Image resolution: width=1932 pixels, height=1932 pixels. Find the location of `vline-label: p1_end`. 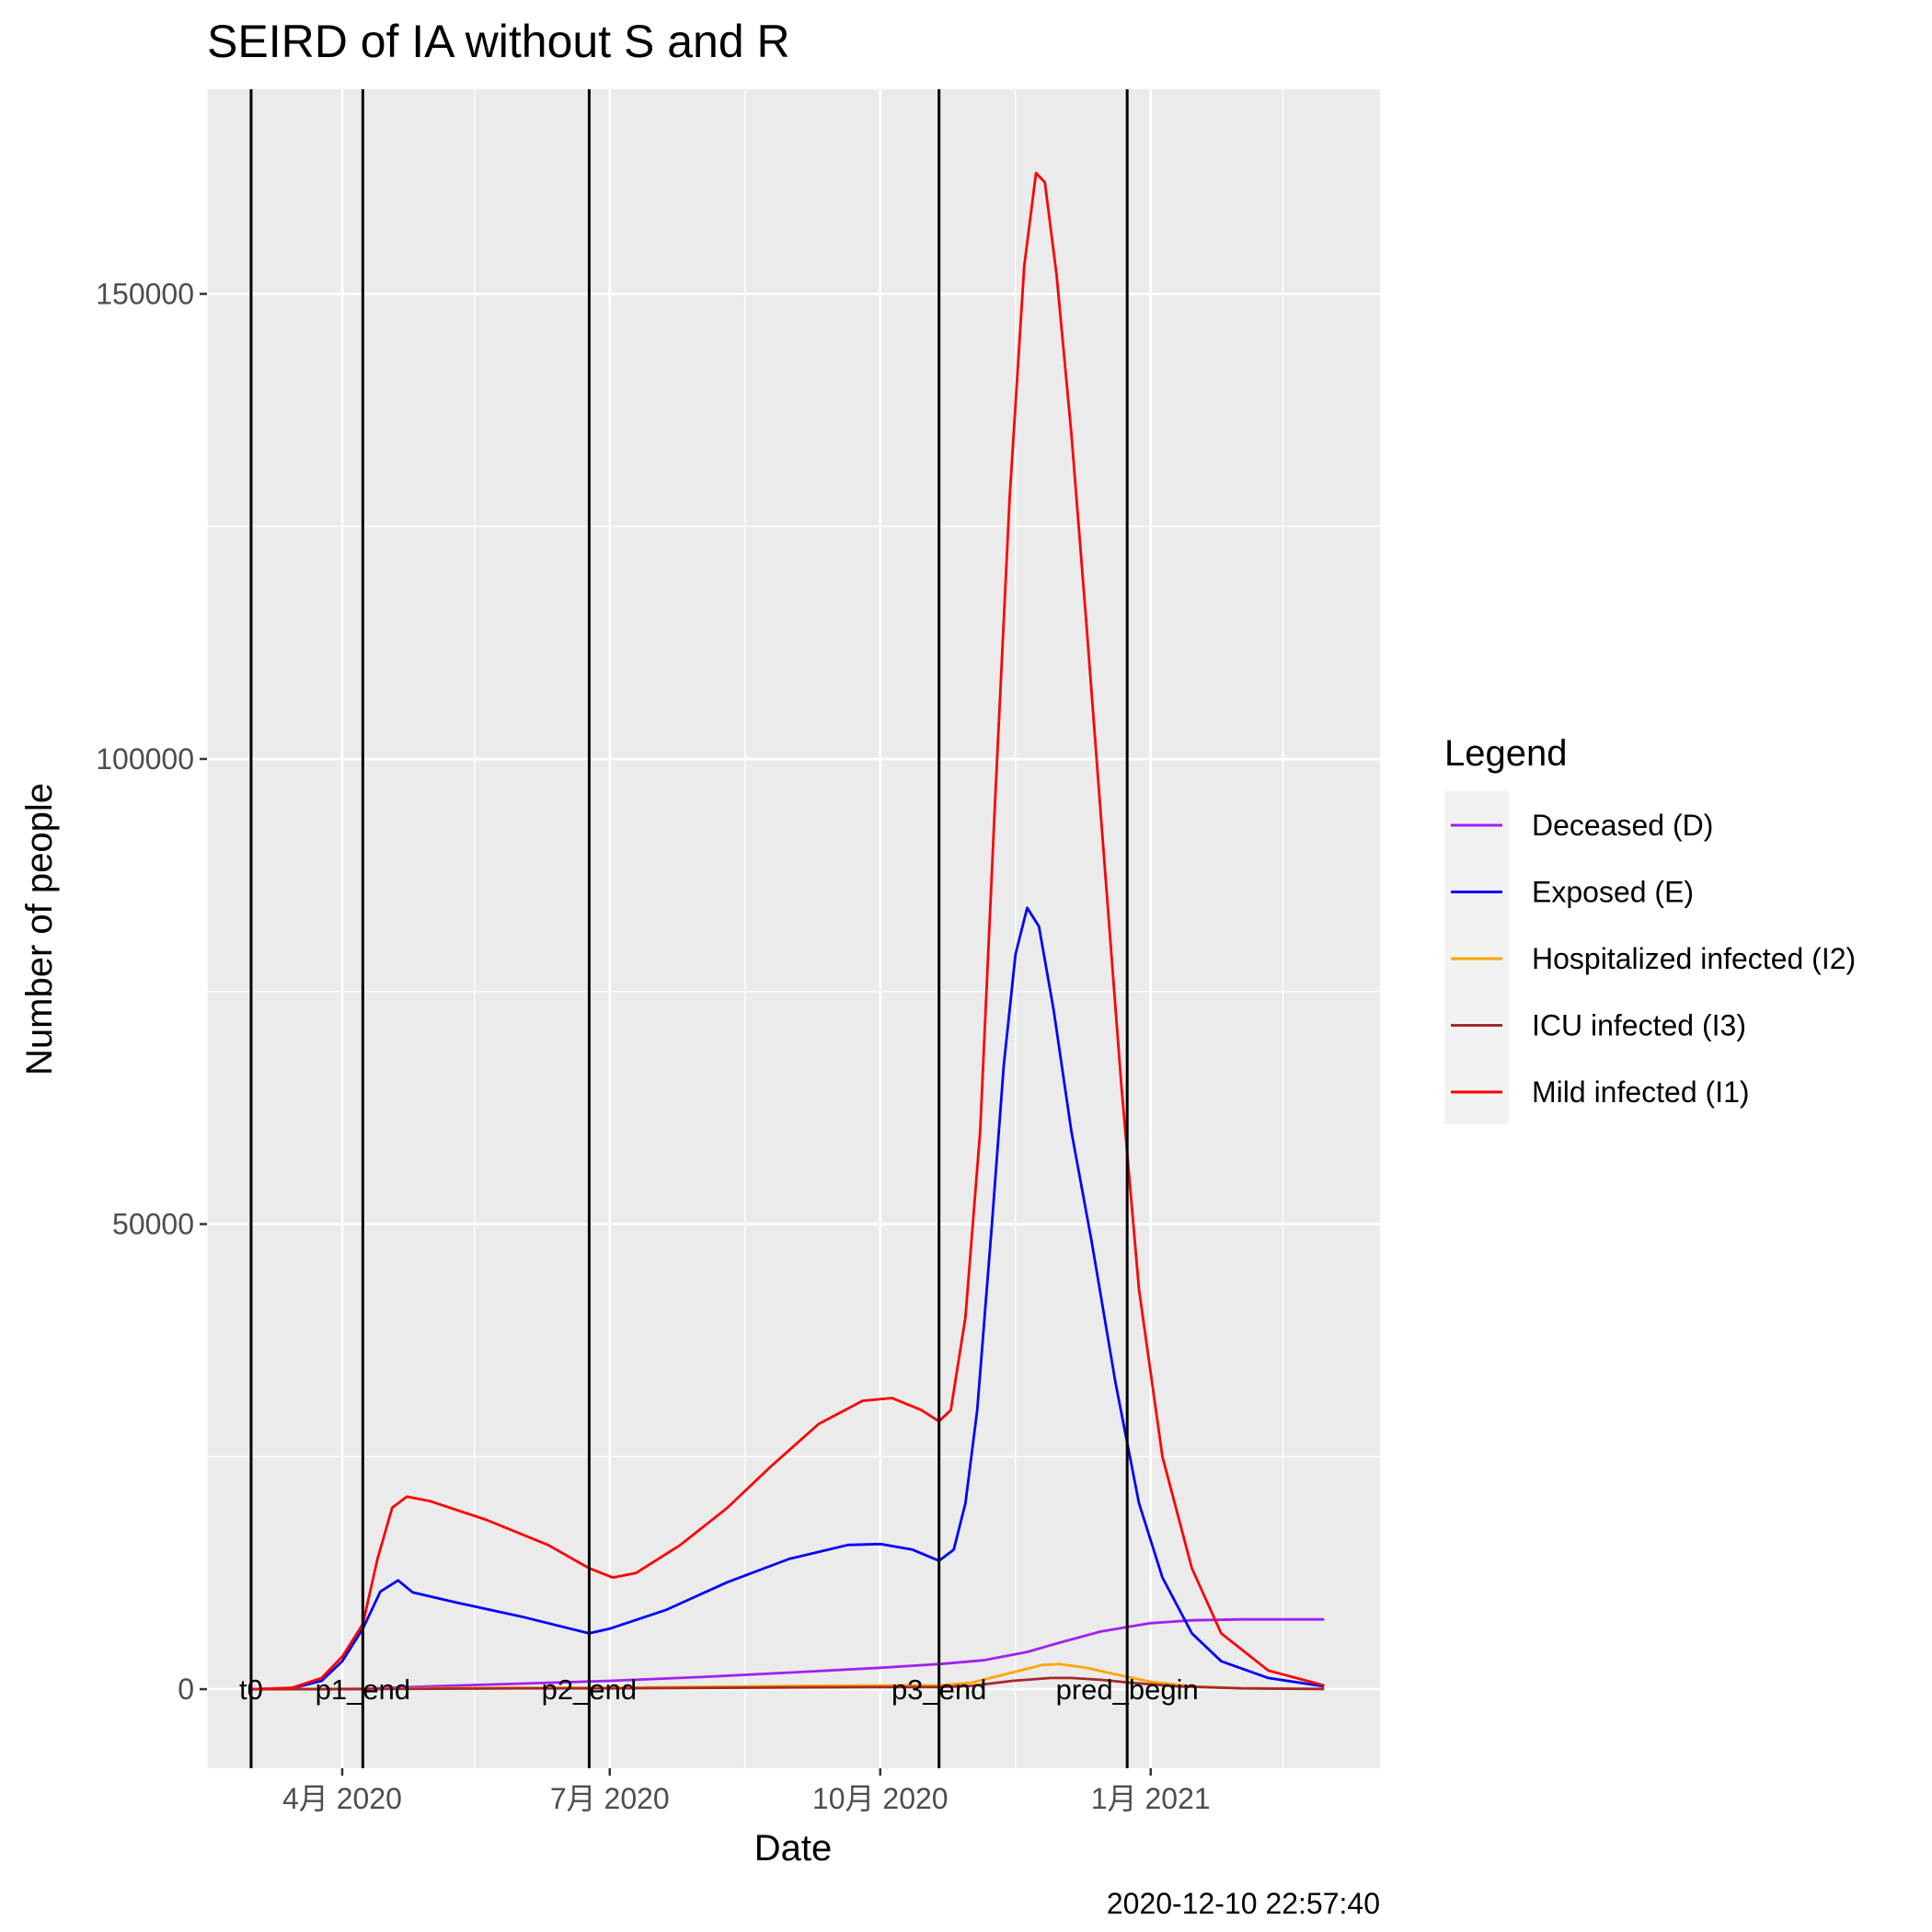

vline-label: p1_end is located at coordinates (363, 1689).